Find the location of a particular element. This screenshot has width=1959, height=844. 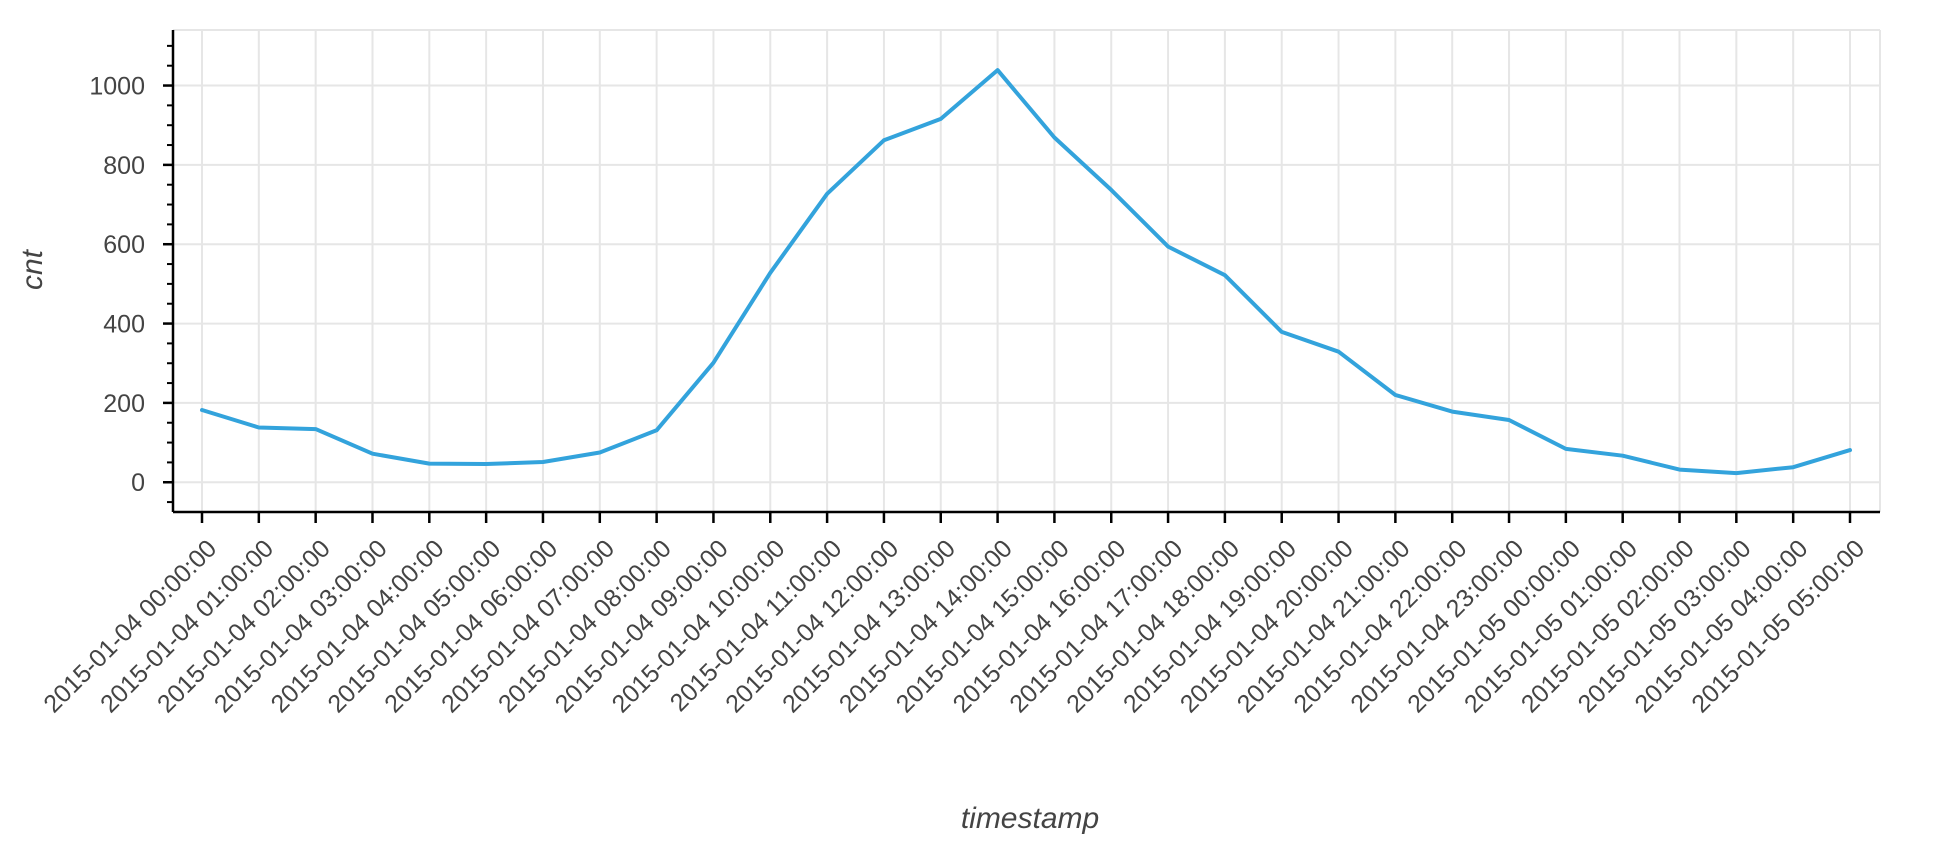

y-tick-label: 600 is located at coordinates (124, 245).